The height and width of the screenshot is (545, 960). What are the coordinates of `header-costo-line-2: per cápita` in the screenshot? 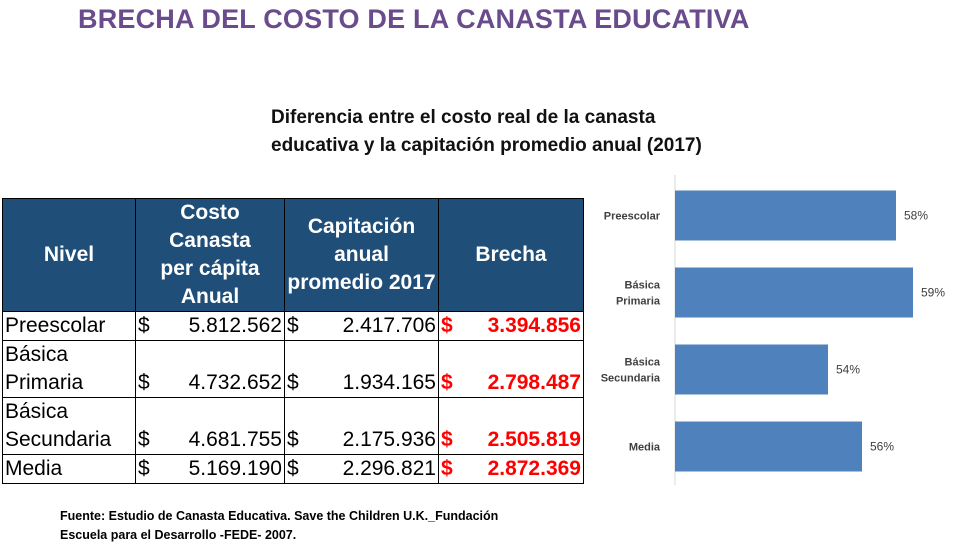 It's located at (210, 268).